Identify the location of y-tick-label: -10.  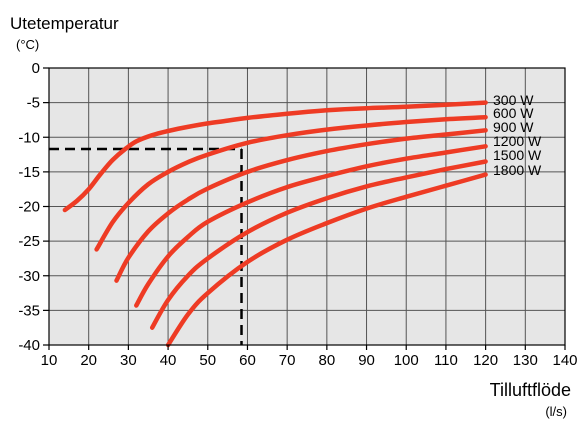
(29, 137).